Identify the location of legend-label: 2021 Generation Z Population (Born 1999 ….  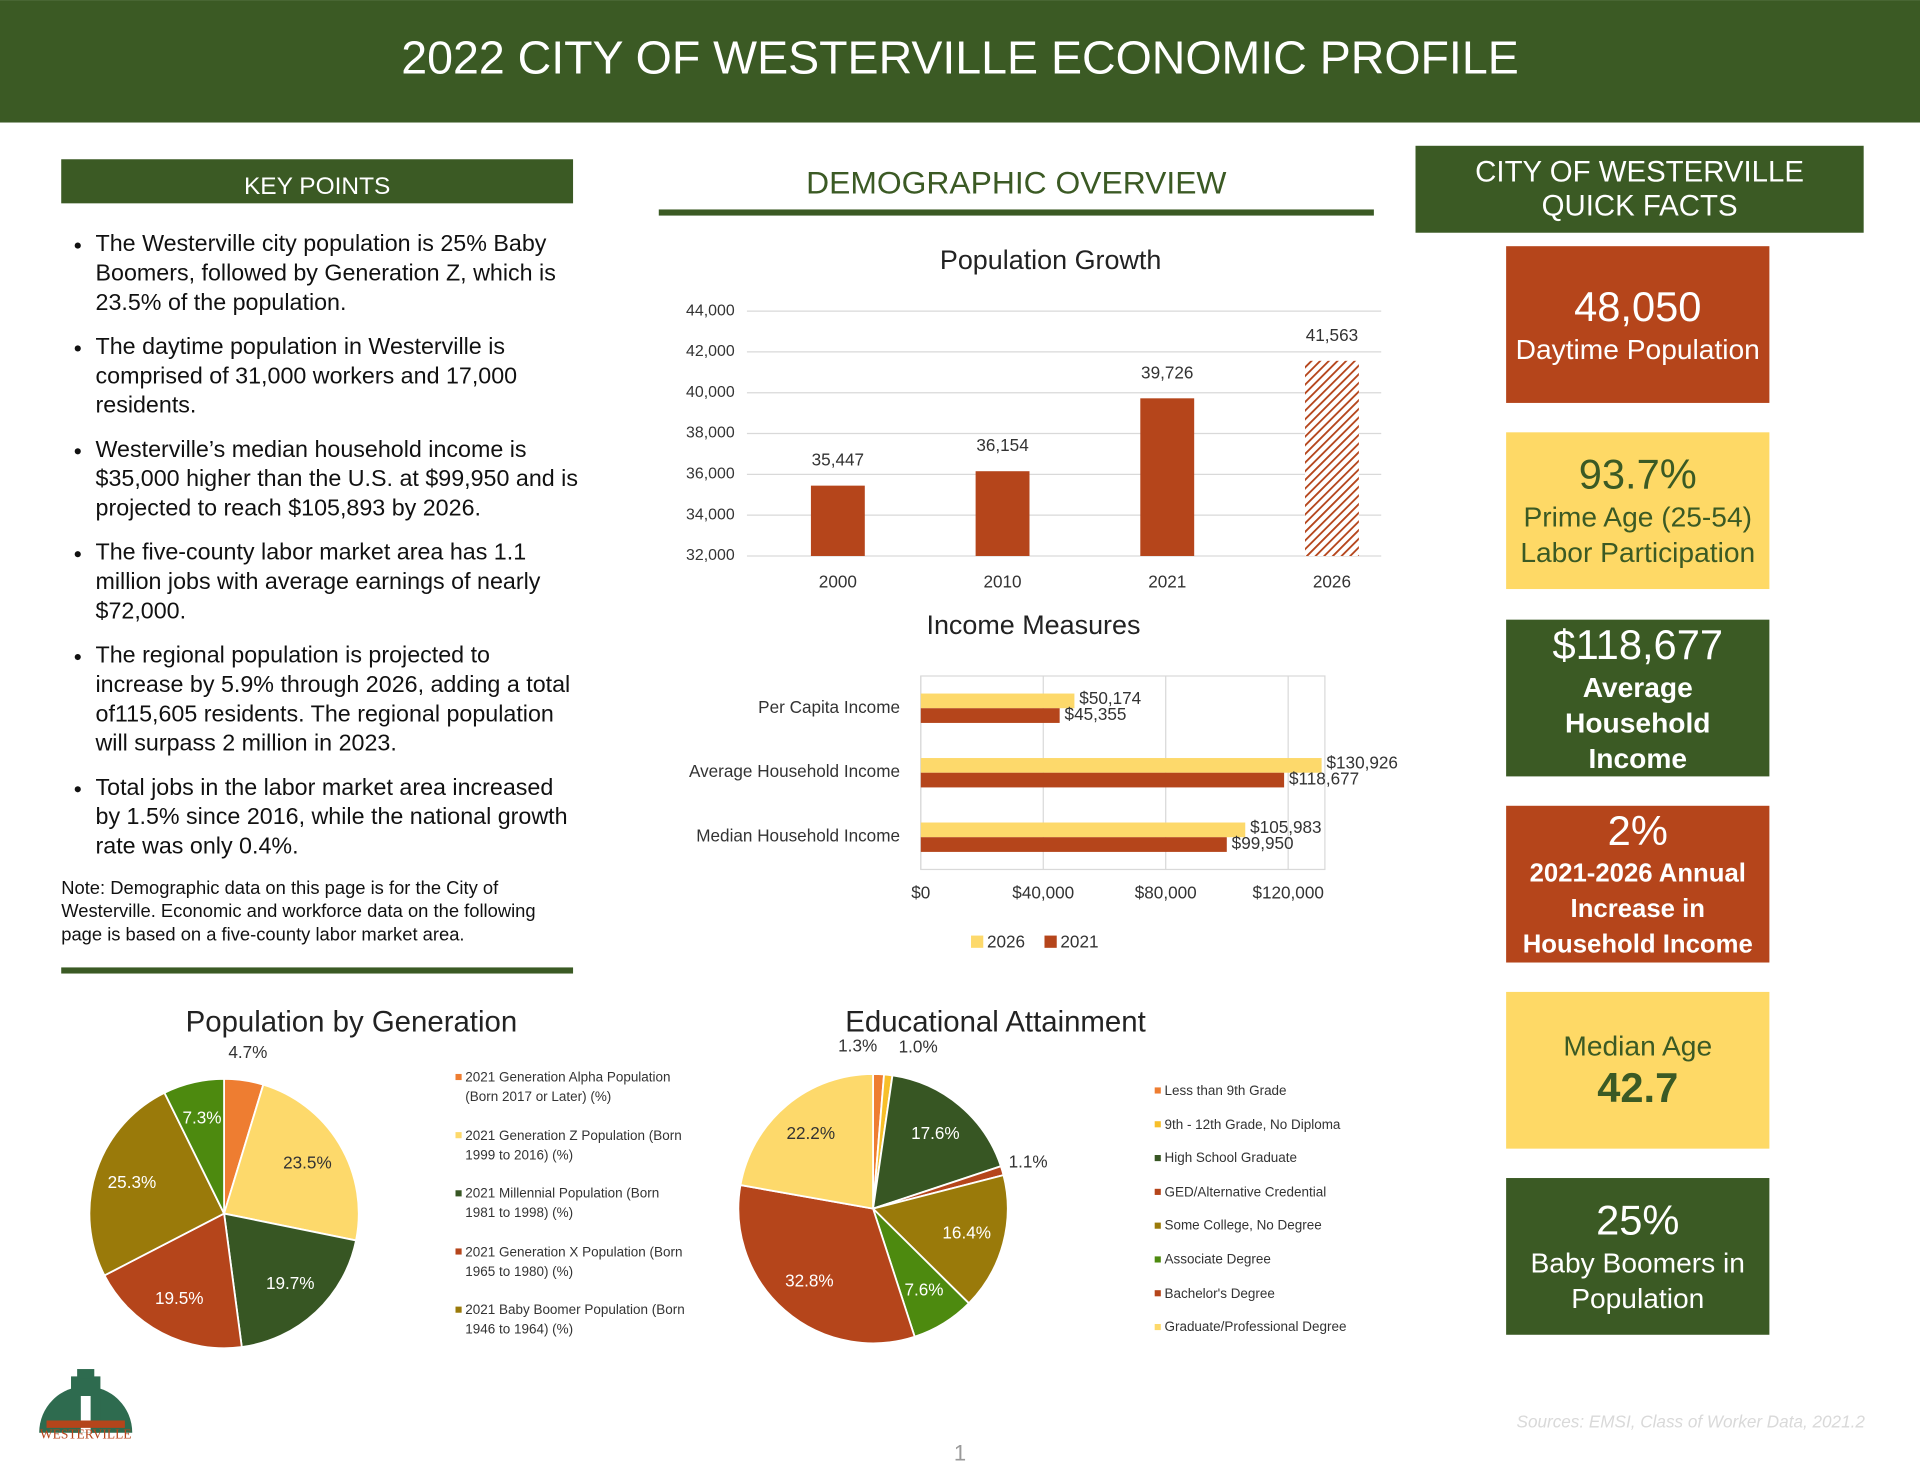
(573, 1145).